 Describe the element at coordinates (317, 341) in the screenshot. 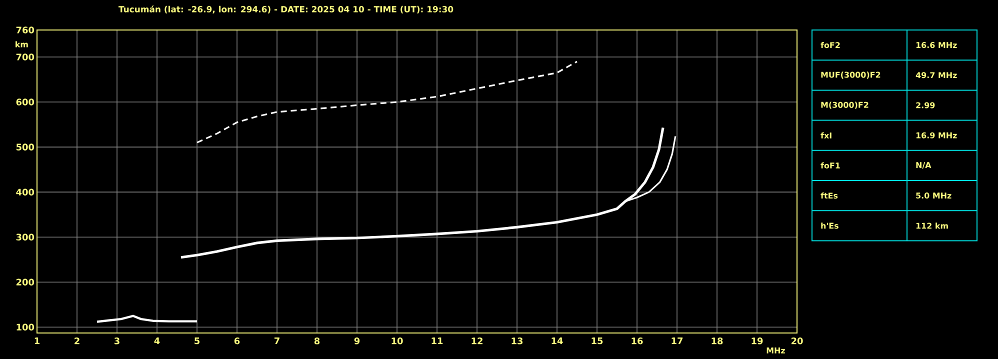

I see `x-tick-label: 8` at that location.